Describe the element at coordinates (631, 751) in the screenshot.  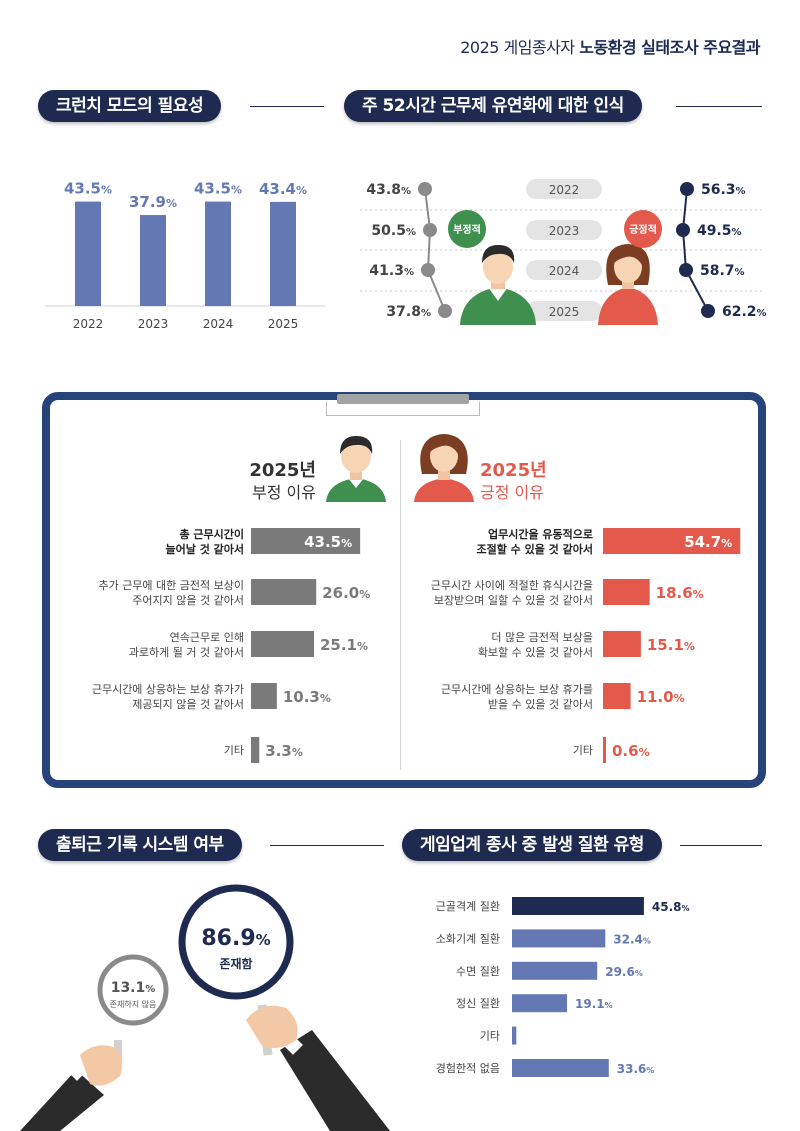
I see `positive-reason-value: 0.6%` at that location.